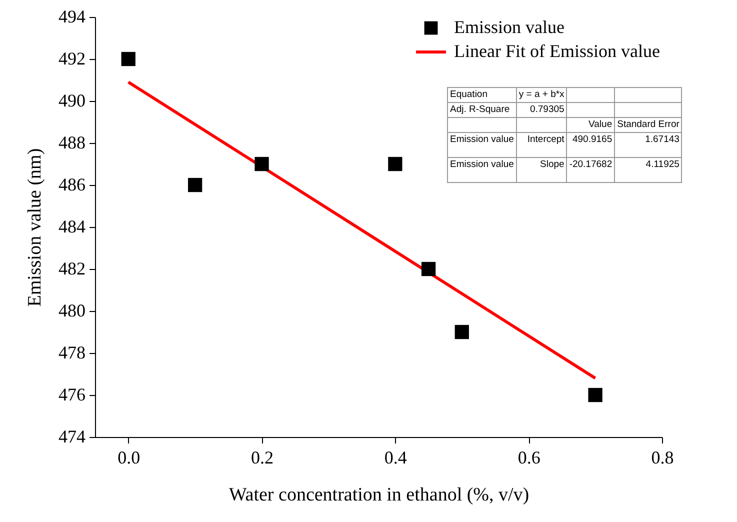 This screenshot has height=522, width=737. What do you see at coordinates (395, 458) in the screenshot?
I see `x-tick-label: 0.4` at bounding box center [395, 458].